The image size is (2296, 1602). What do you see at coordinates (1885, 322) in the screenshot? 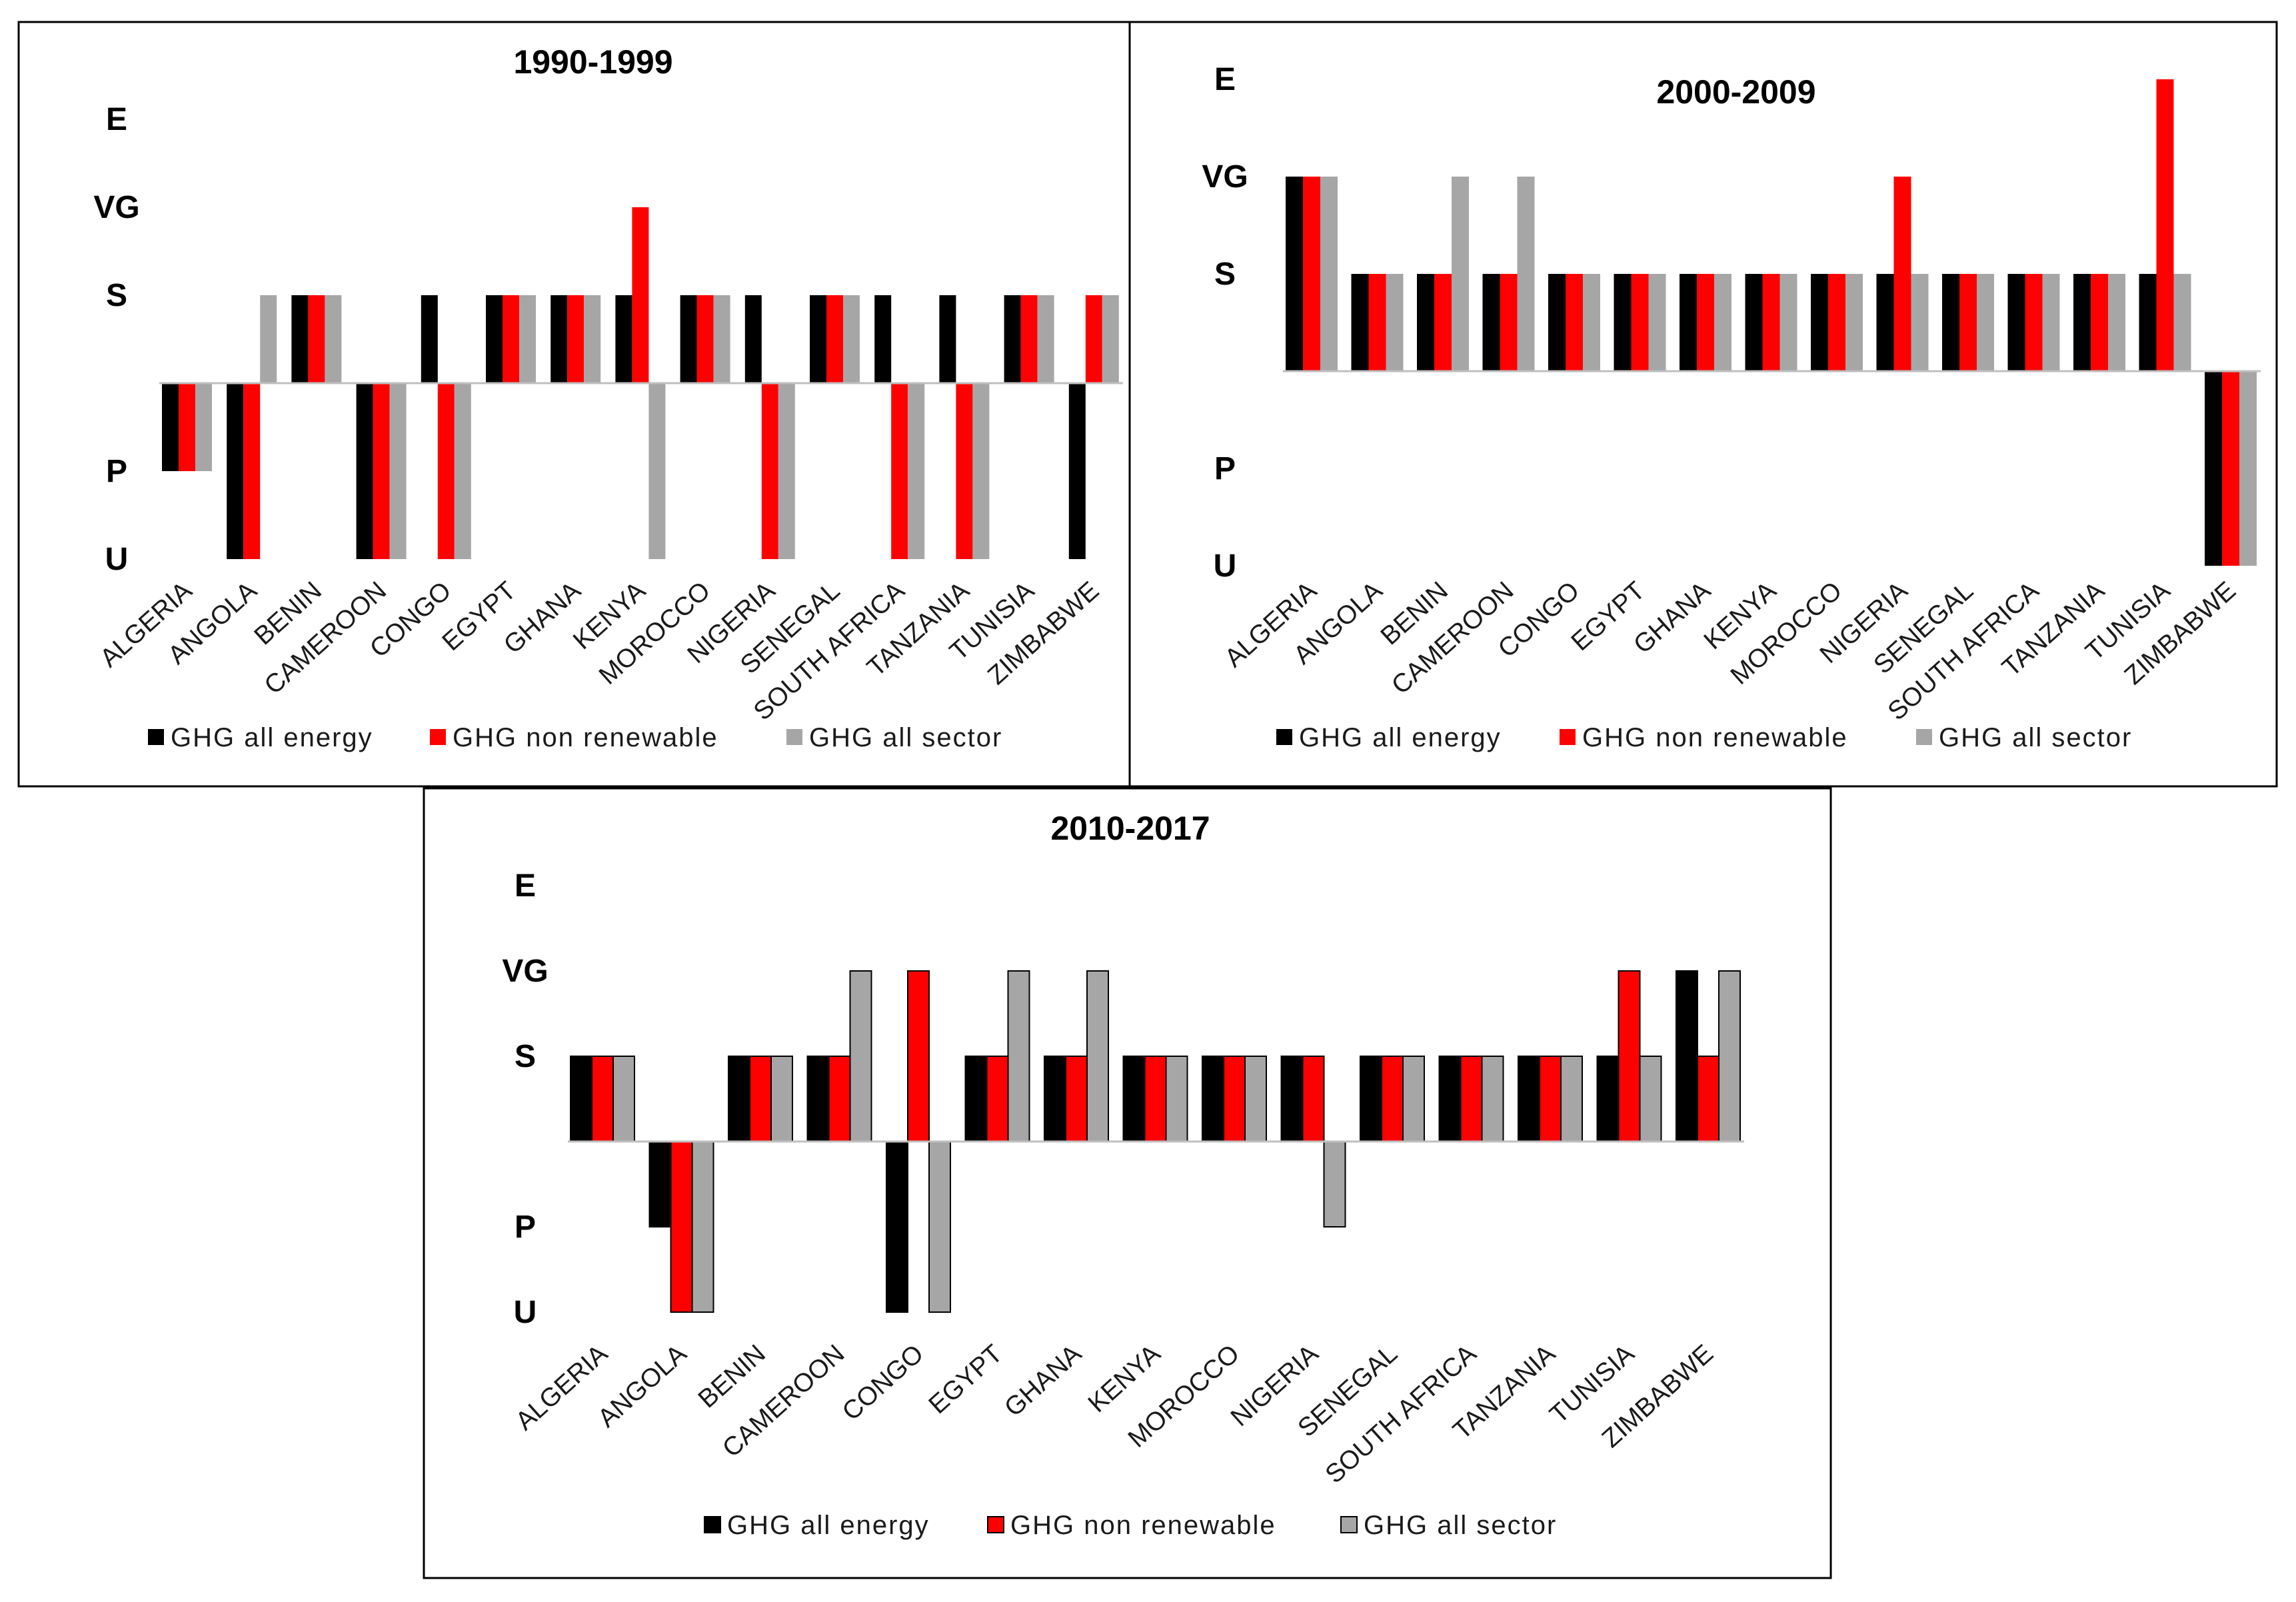
I see `bar-energy-nigeria` at bounding box center [1885, 322].